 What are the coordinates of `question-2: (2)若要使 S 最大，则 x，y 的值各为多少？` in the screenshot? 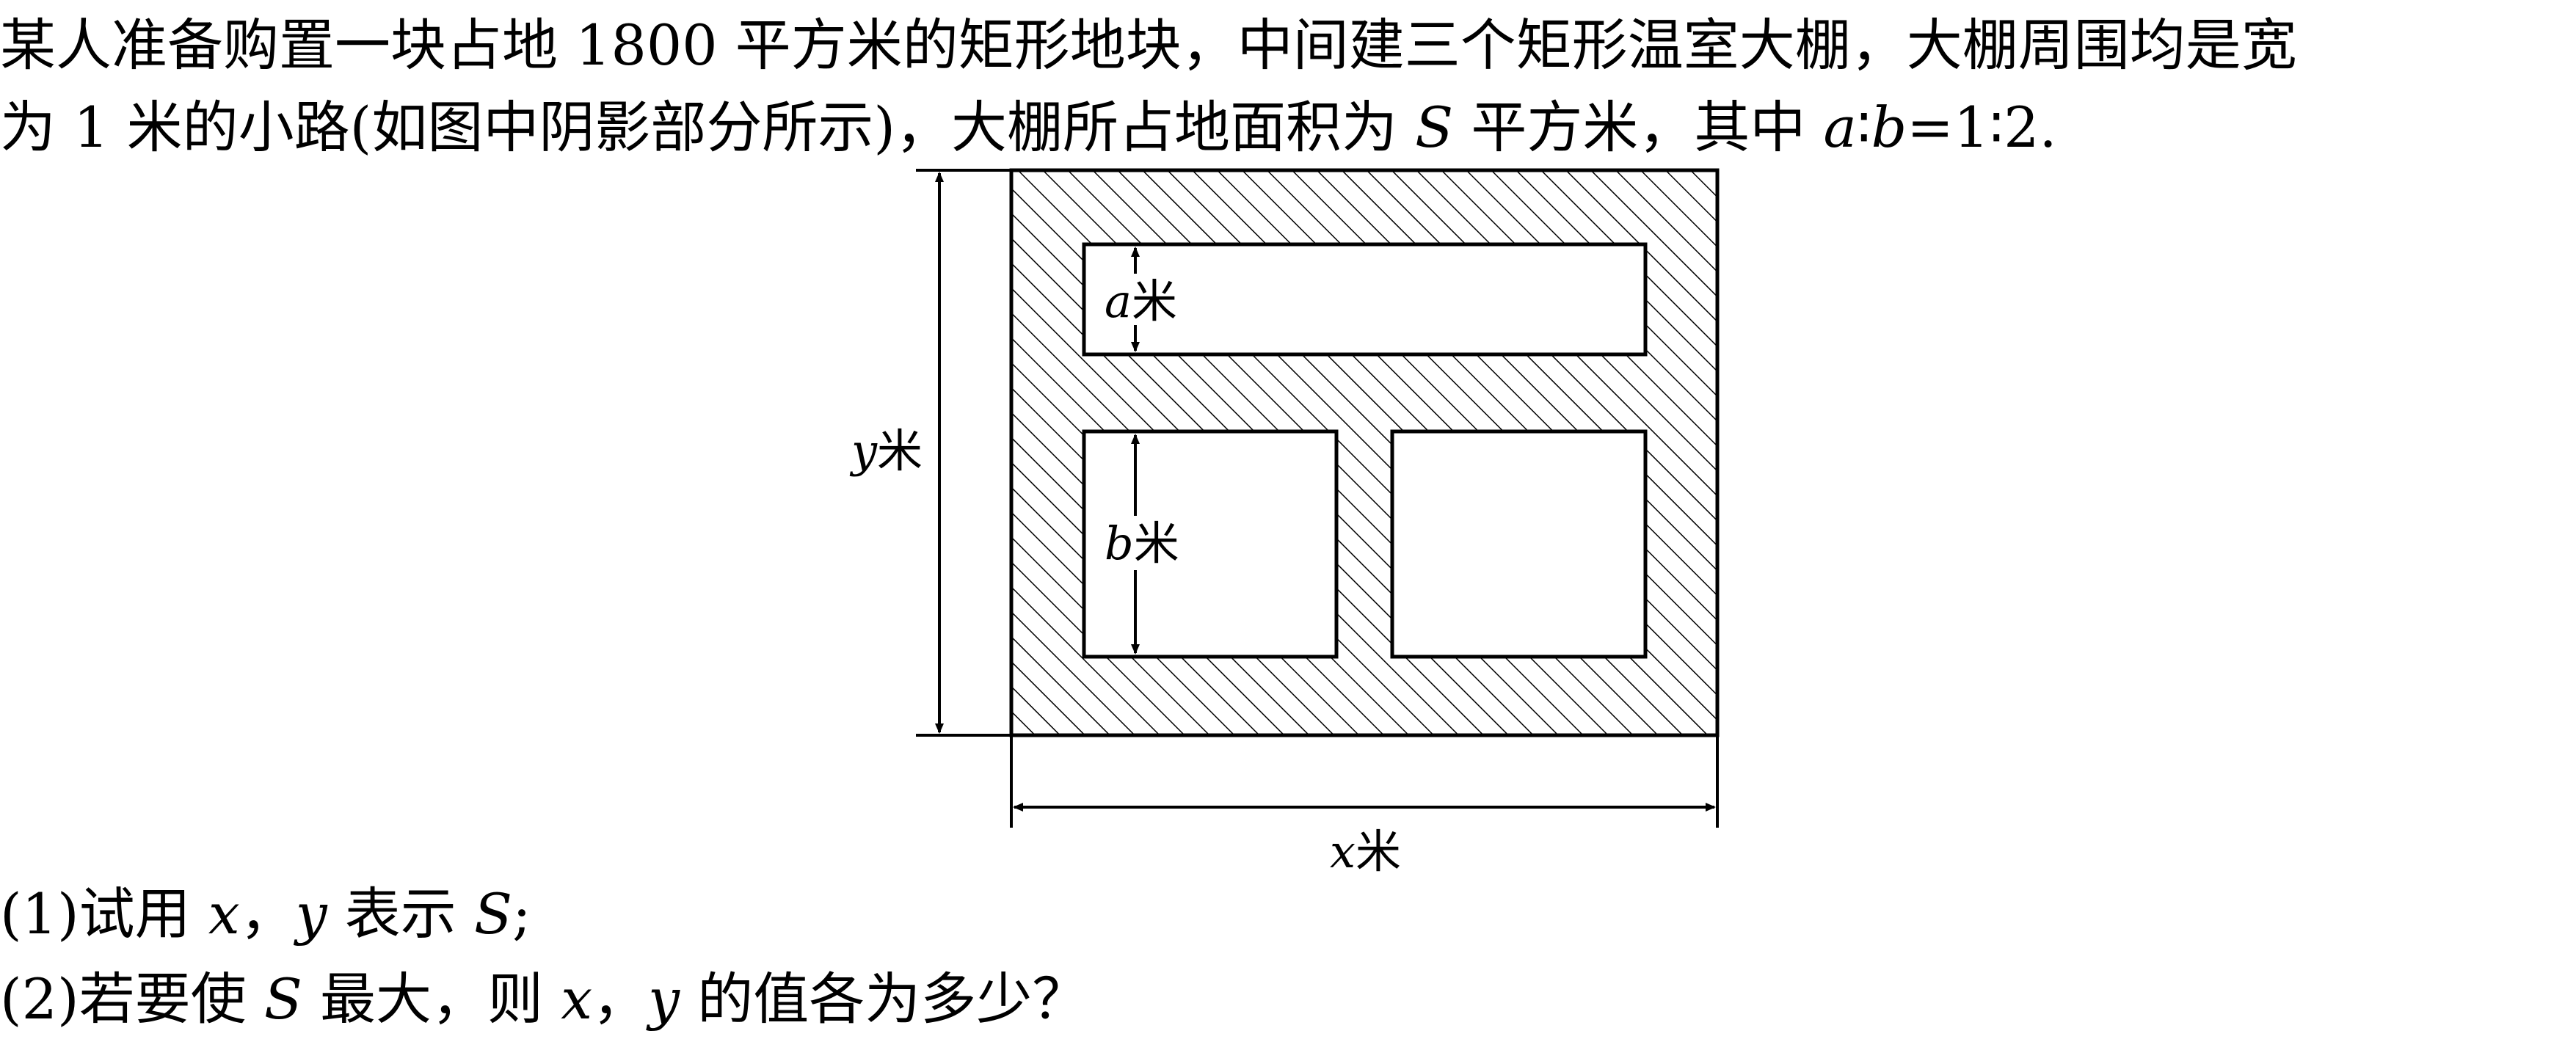 It's located at (544, 999).